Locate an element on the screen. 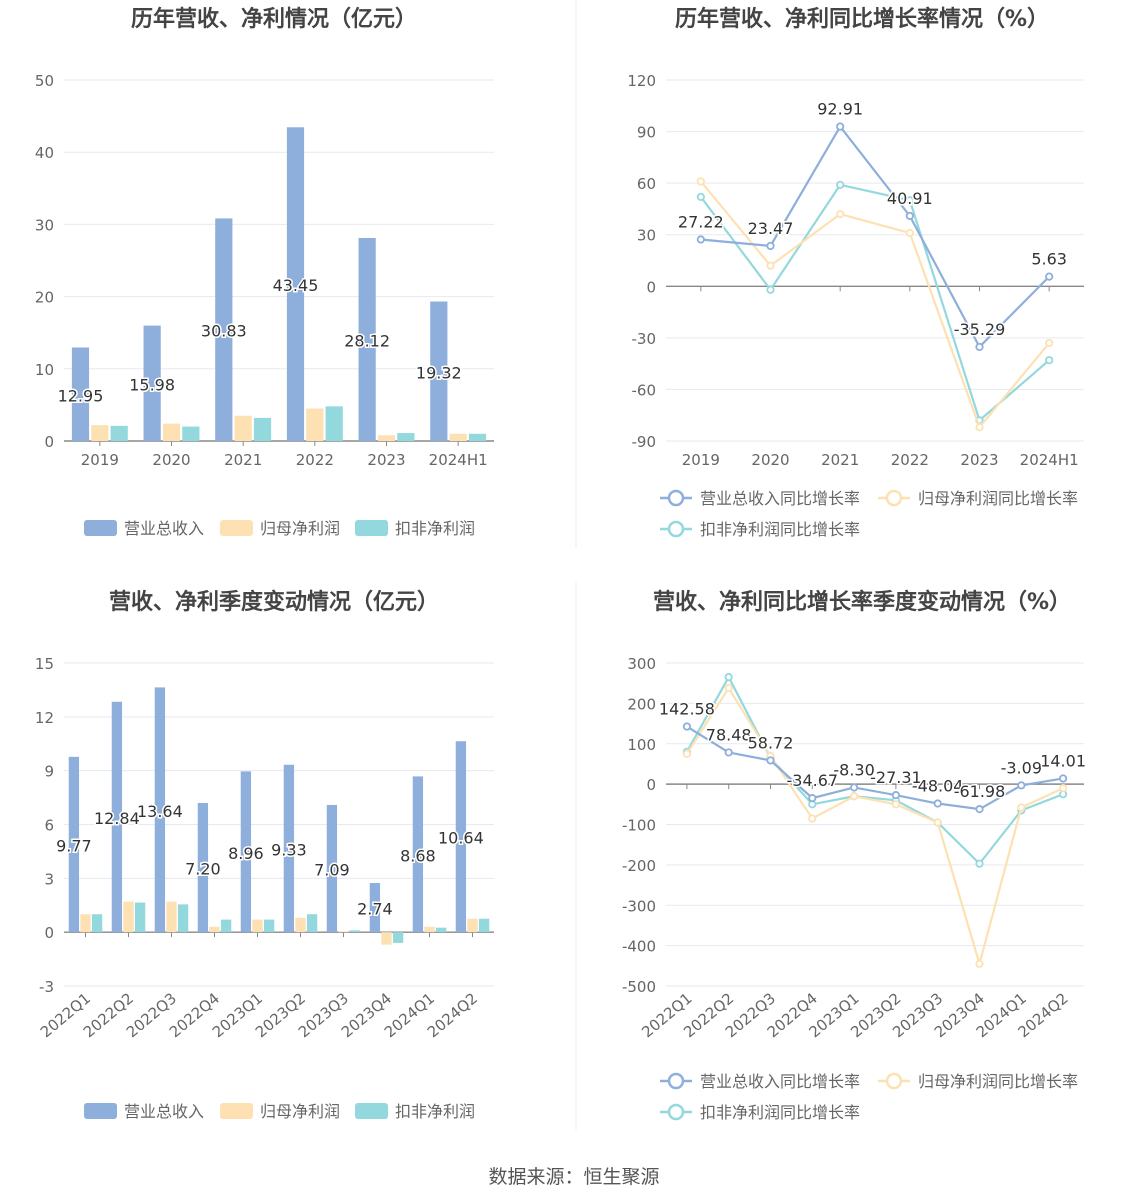  line-parent-profit-growth is located at coordinates (875, 305).